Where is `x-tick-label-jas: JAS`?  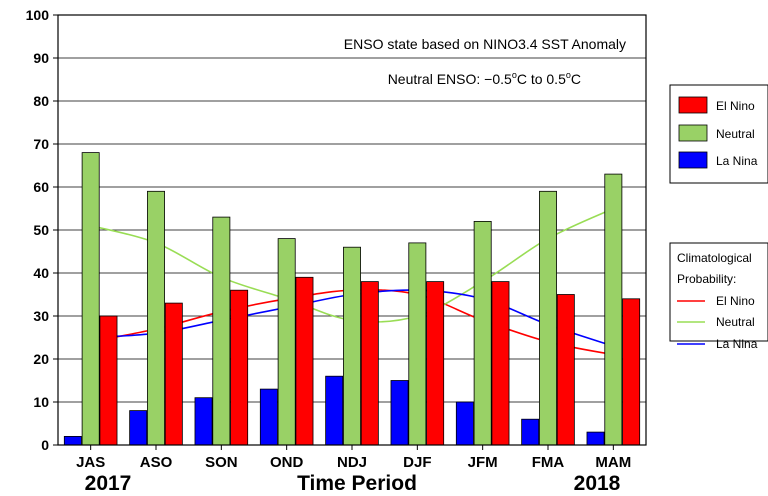
x-tick-label-jas: JAS is located at coordinates (90, 462).